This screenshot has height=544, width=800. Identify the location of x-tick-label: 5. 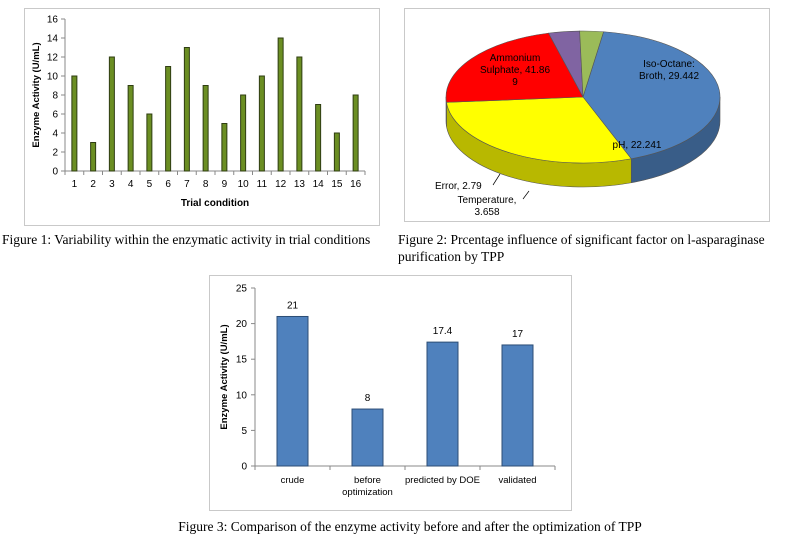
(150, 184).